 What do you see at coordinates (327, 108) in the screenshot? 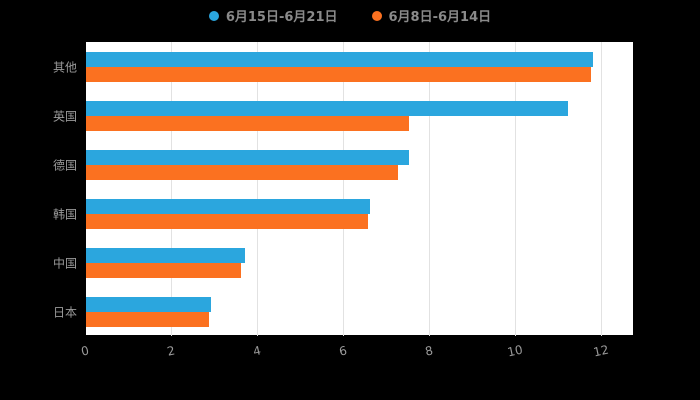
I see `bar-英国-series0` at bounding box center [327, 108].